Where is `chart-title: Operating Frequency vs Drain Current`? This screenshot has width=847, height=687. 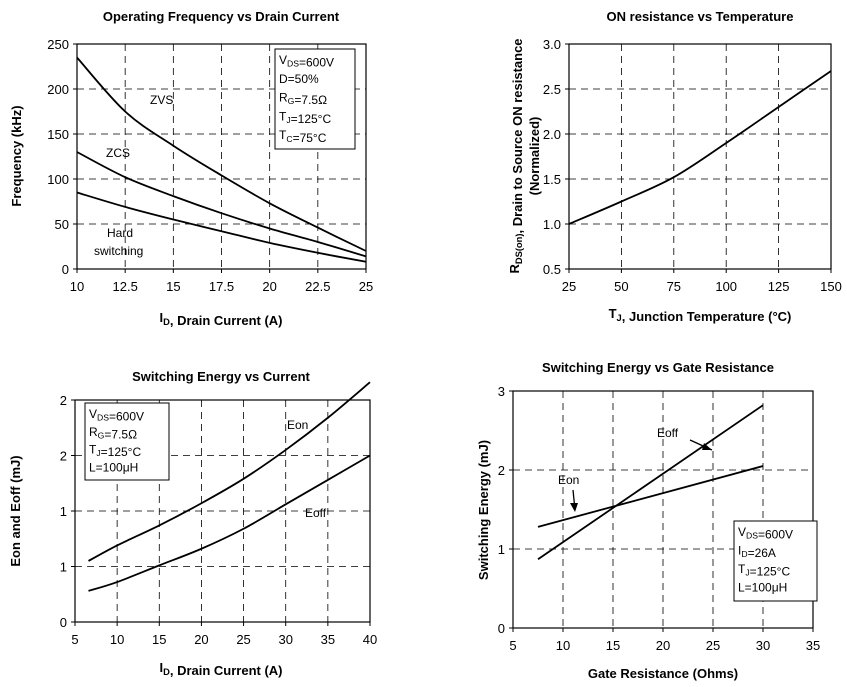 chart-title: Operating Frequency vs Drain Current is located at coordinates (221, 16).